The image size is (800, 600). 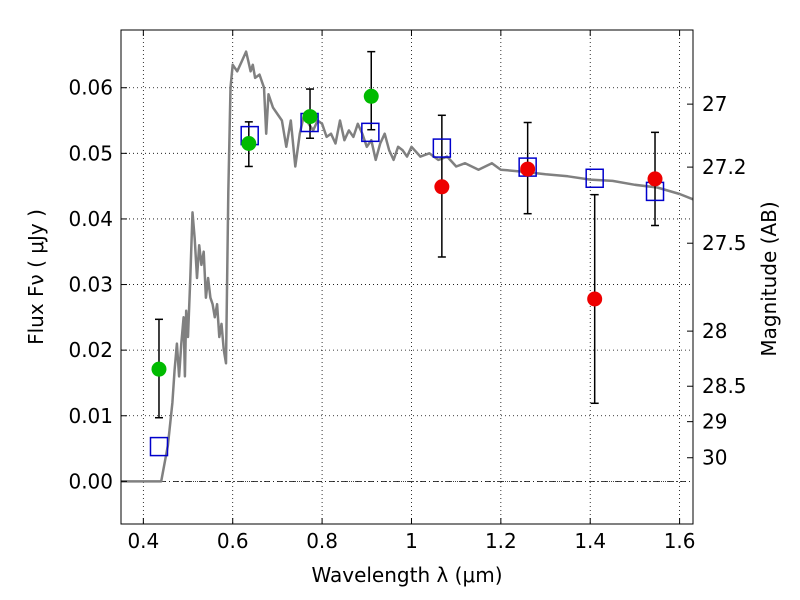 What do you see at coordinates (90, 285) in the screenshot?
I see `y-tick-label: 0.03` at bounding box center [90, 285].